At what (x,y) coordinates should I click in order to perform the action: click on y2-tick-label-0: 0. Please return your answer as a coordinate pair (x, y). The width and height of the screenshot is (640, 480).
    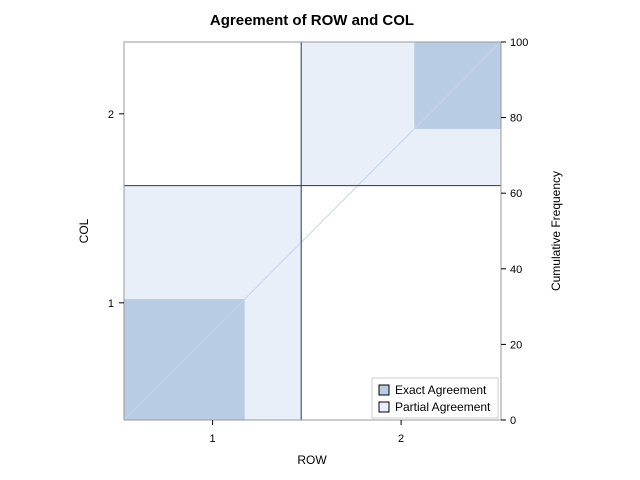
    Looking at the image, I should click on (513, 421).